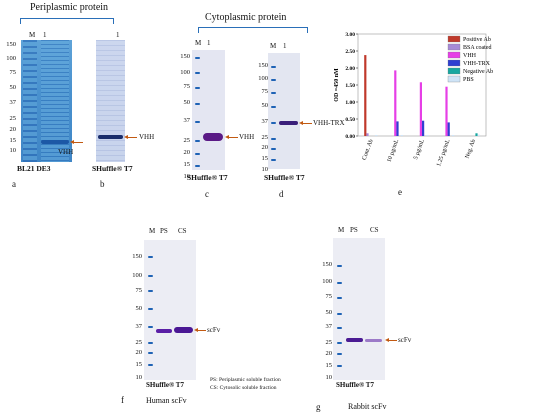  Describe the element at coordinates (260, 122) in the screenshot. I see `panel-d-mw-column: 150 100 75 50 37 25 20 15 10` at that location.